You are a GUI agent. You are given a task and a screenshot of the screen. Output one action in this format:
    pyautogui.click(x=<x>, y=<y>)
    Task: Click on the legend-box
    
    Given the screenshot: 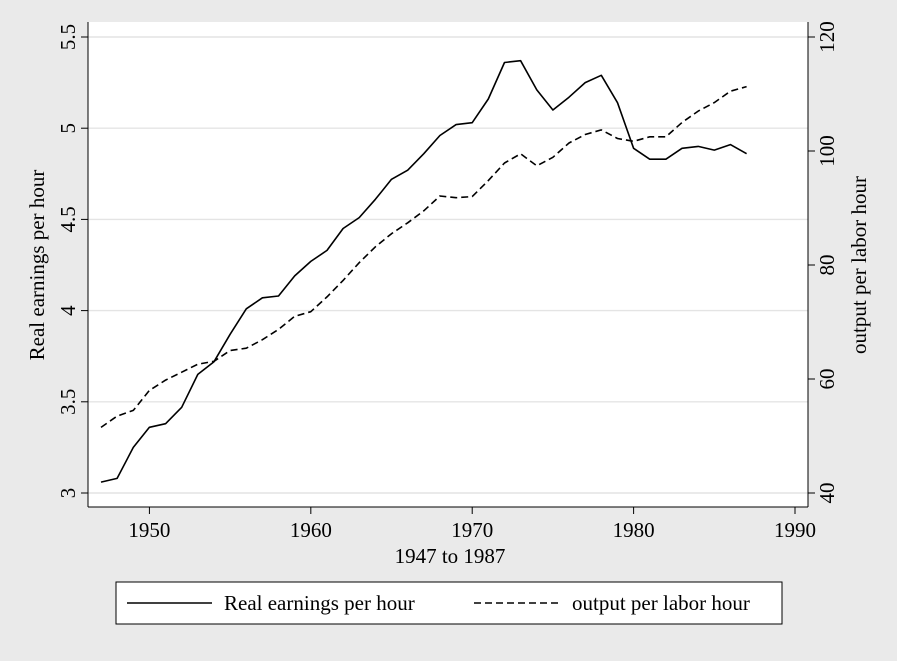 What is the action you would take?
    pyautogui.click(x=449, y=603)
    